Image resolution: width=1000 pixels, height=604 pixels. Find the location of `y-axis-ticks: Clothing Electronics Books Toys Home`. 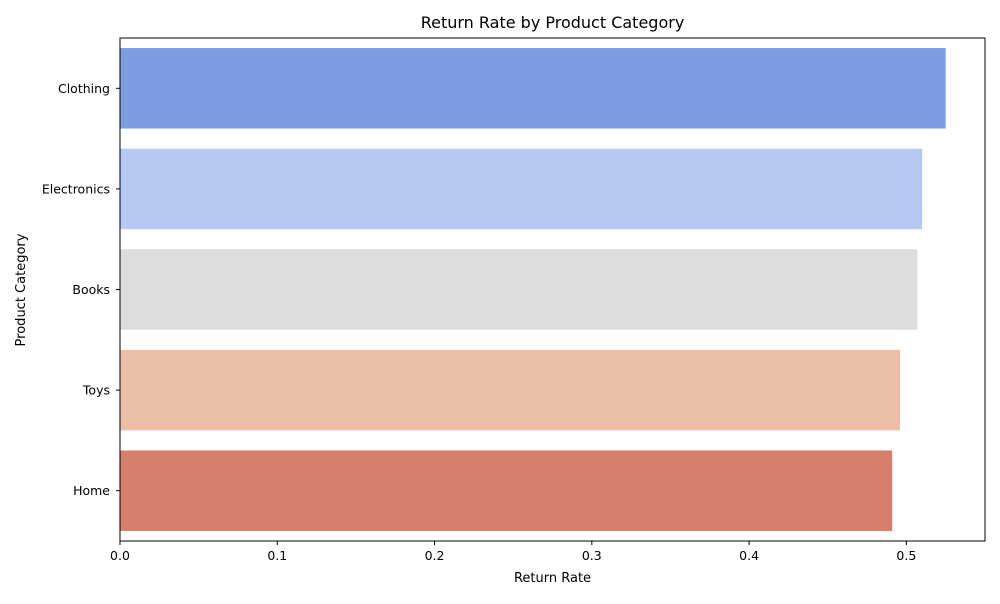

y-axis-ticks: Clothing Electronics Books Toys Home is located at coordinates (81, 289).